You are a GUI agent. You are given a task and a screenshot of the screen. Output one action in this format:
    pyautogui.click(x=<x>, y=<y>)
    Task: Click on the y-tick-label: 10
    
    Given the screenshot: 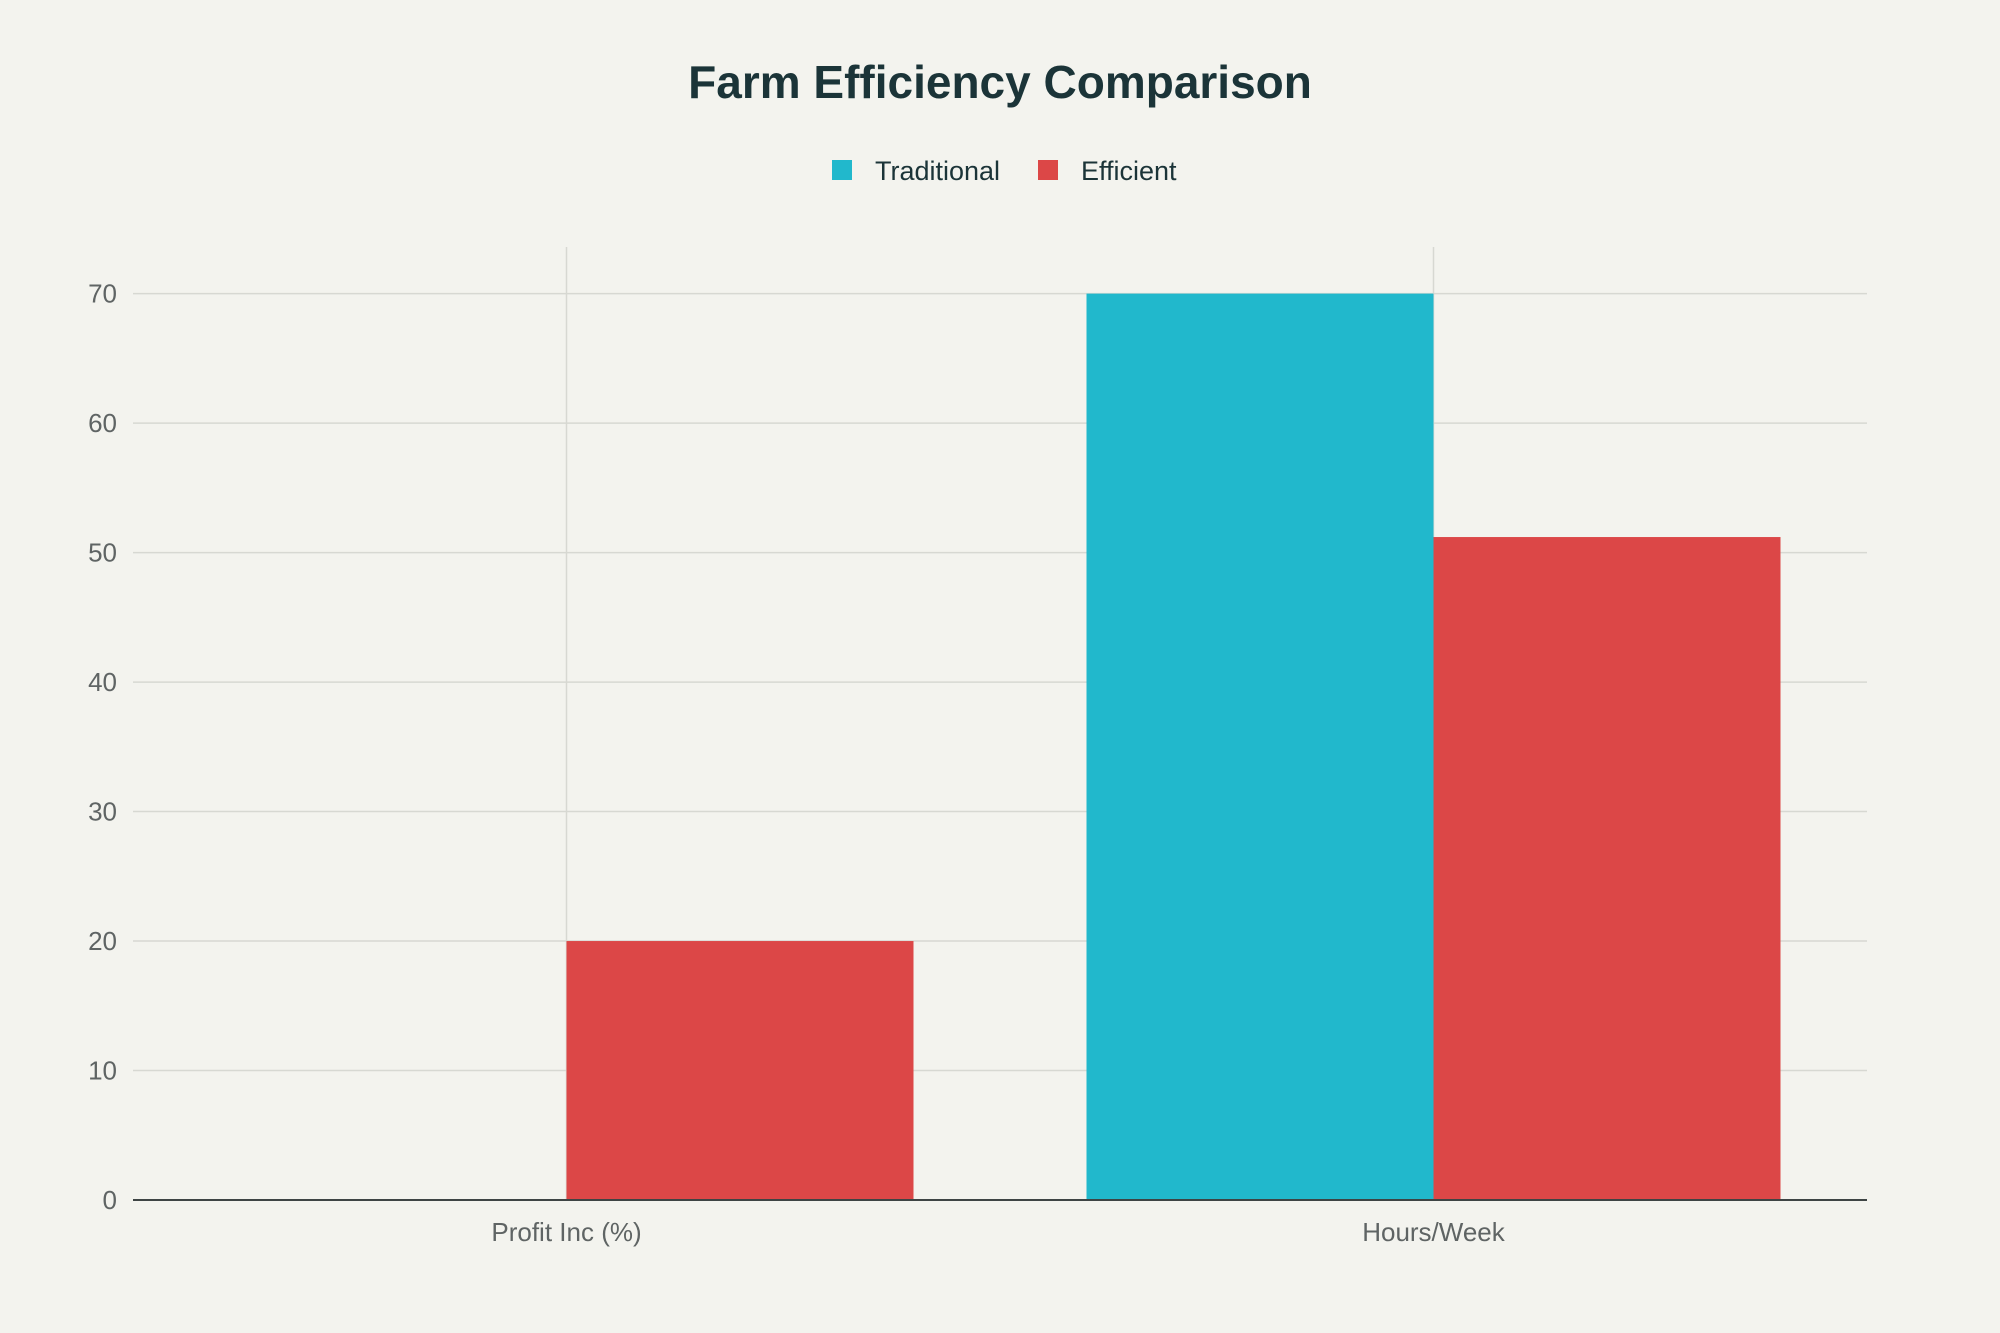 What is the action you would take?
    pyautogui.click(x=102, y=1071)
    